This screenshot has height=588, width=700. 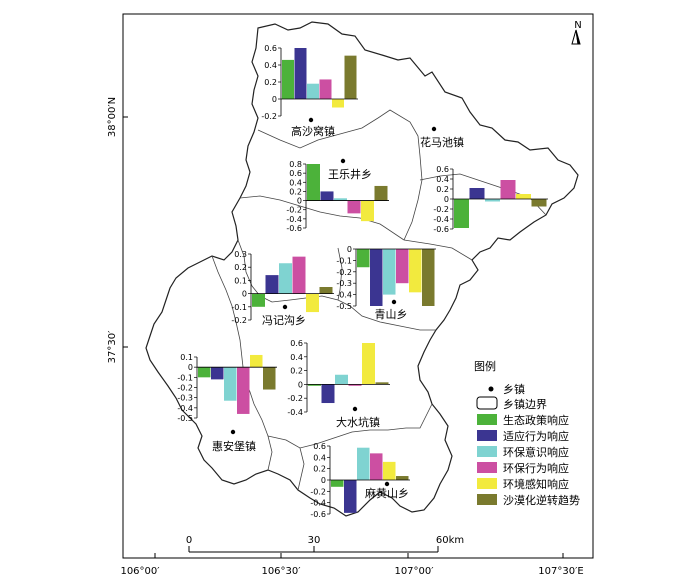 What do you see at coordinates (313, 131) in the screenshot?
I see `town-label: 高沙窝镇` at bounding box center [313, 131].